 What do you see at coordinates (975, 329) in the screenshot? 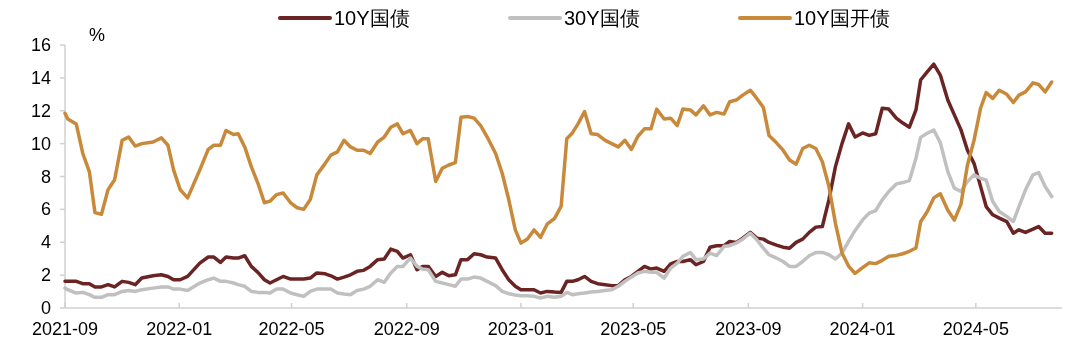
I see `x-tick-label: 2024-05` at bounding box center [975, 329].